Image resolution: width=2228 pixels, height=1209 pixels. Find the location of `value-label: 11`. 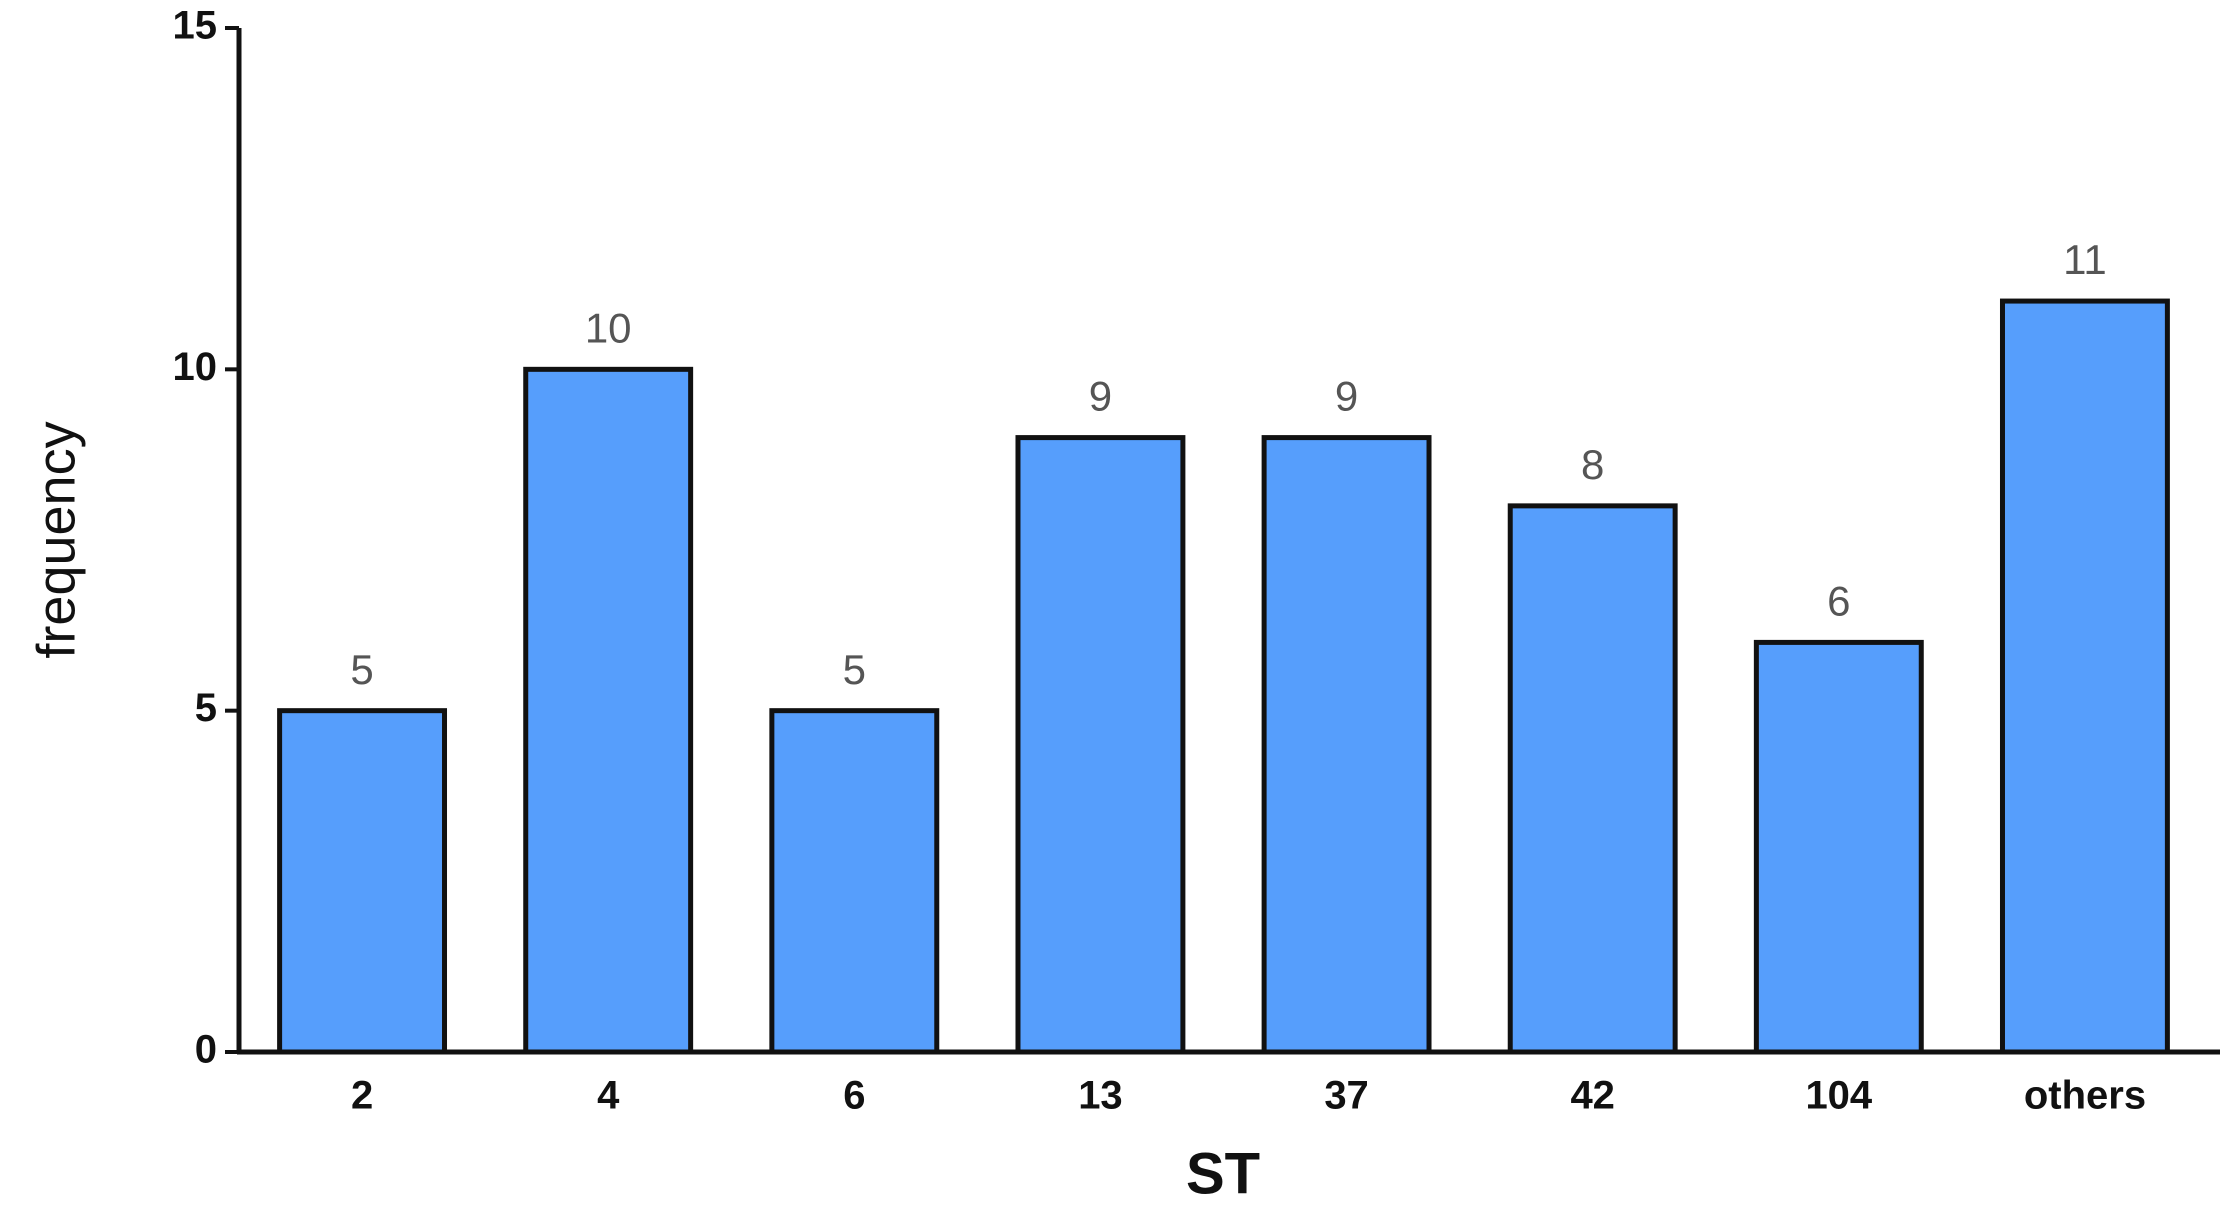

value-label: 11 is located at coordinates (2085, 259).